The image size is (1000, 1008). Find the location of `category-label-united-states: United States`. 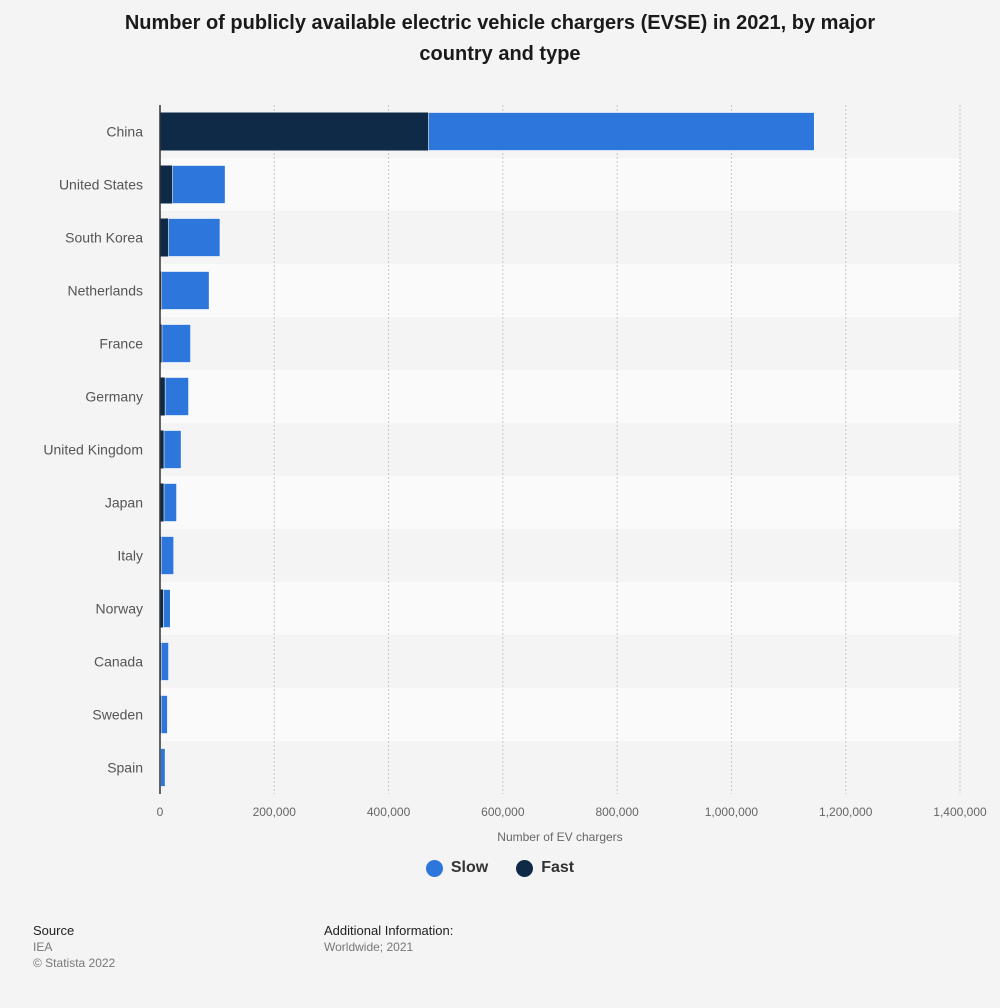

category-label-united-states: United States is located at coordinates (101, 185).